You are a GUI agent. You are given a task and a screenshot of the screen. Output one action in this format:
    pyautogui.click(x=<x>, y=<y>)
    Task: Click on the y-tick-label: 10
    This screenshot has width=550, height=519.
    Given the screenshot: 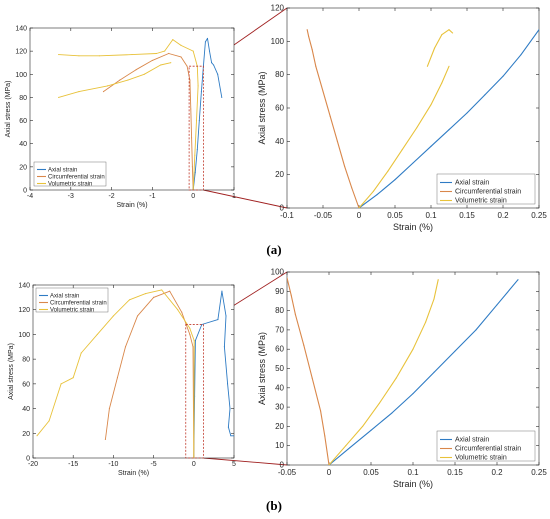 What is the action you would take?
    pyautogui.click(x=279, y=445)
    